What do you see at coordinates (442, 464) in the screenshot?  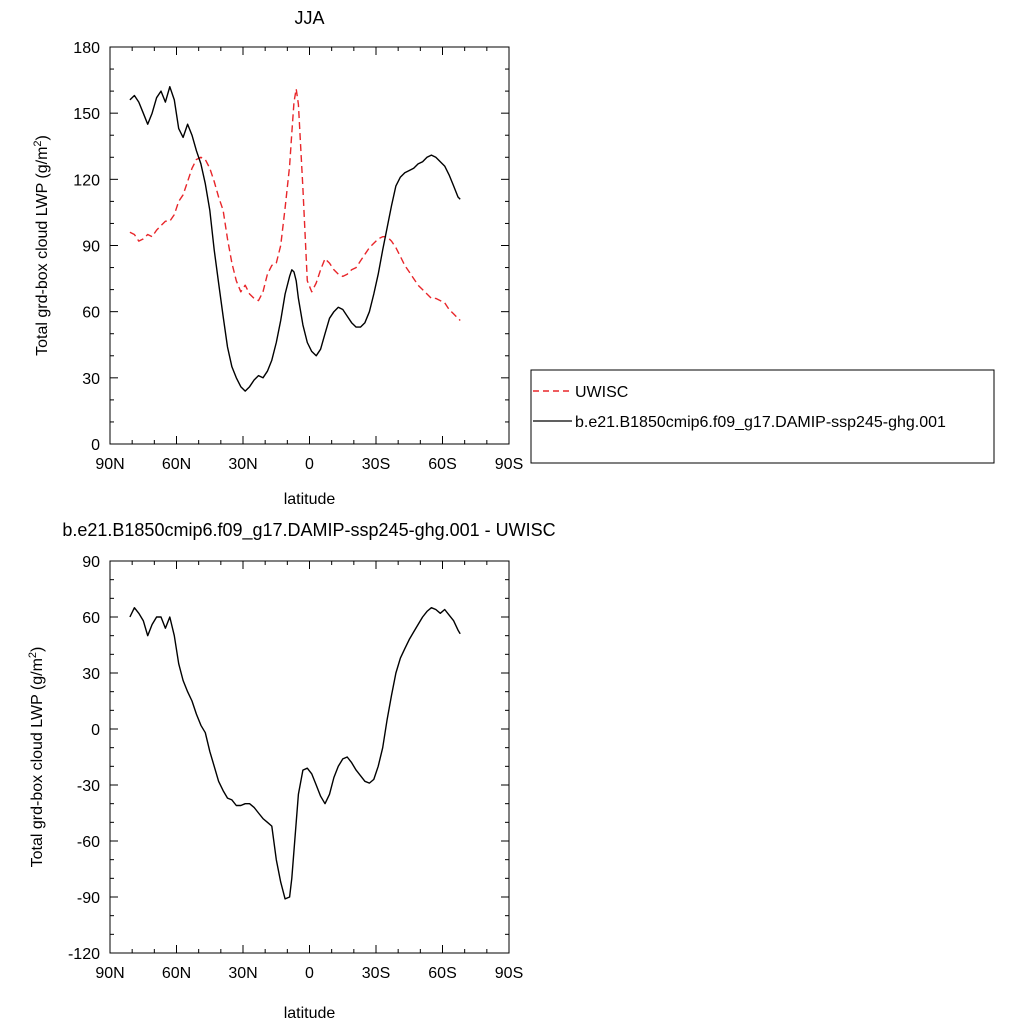 I see `top-x-tick-label: 60S` at bounding box center [442, 464].